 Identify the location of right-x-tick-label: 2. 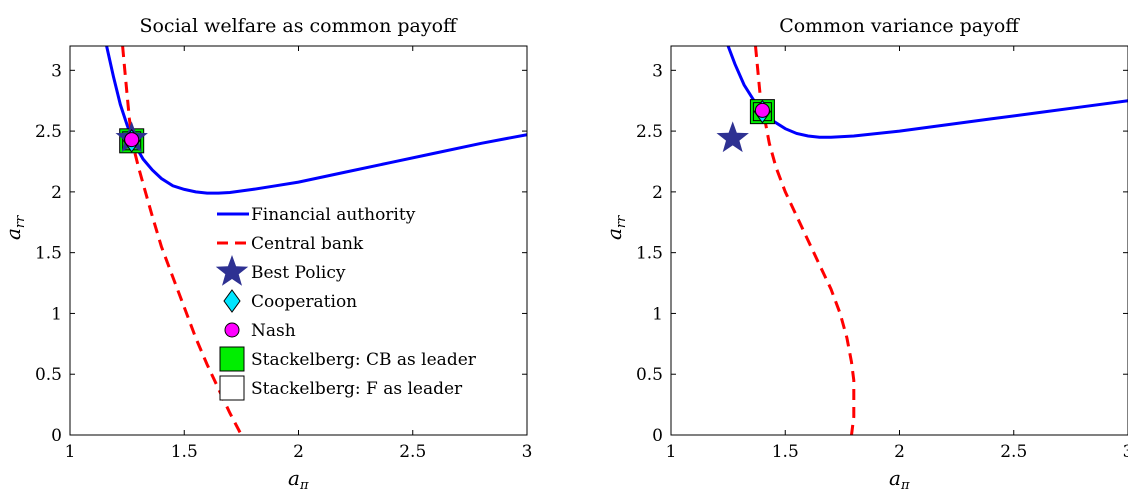
(899, 452).